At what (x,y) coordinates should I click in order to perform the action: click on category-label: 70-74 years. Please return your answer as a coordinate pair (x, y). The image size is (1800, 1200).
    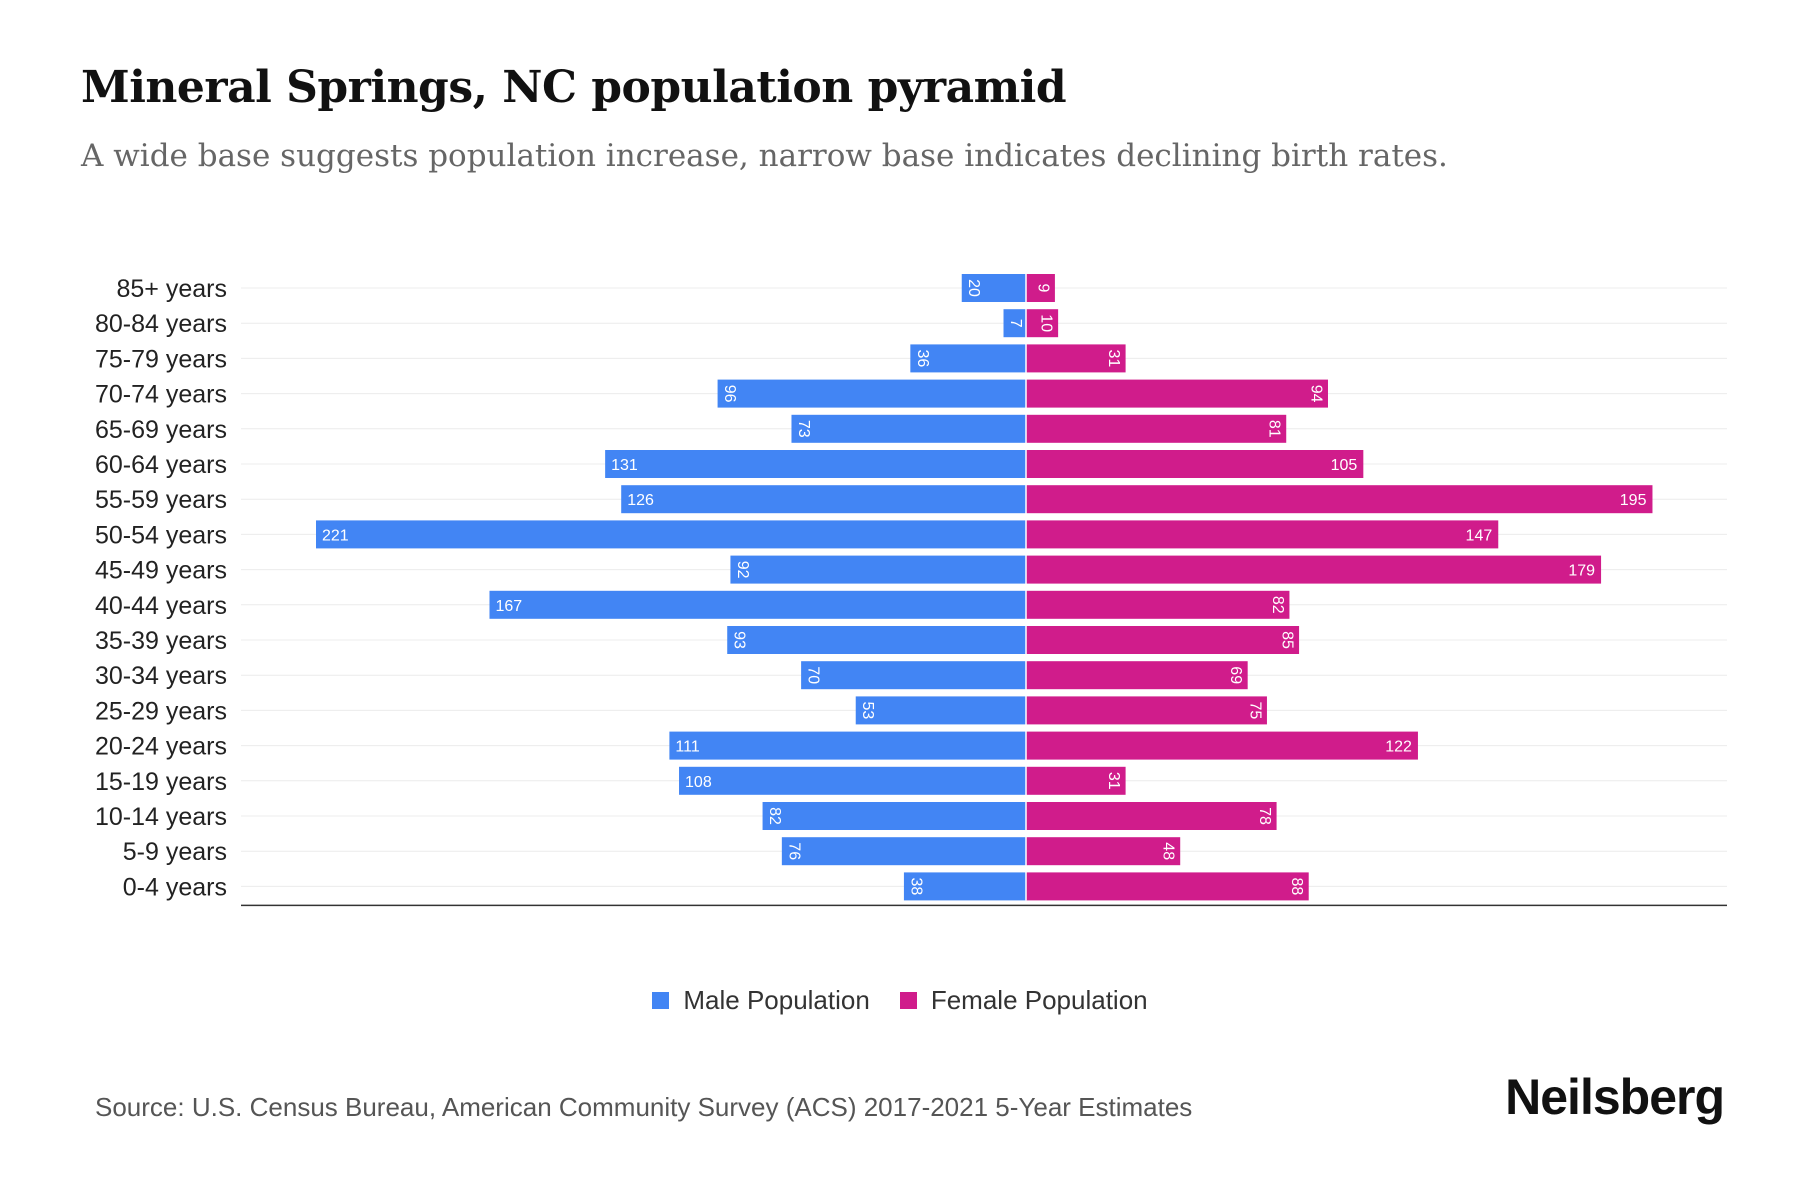
    Looking at the image, I should click on (161, 395).